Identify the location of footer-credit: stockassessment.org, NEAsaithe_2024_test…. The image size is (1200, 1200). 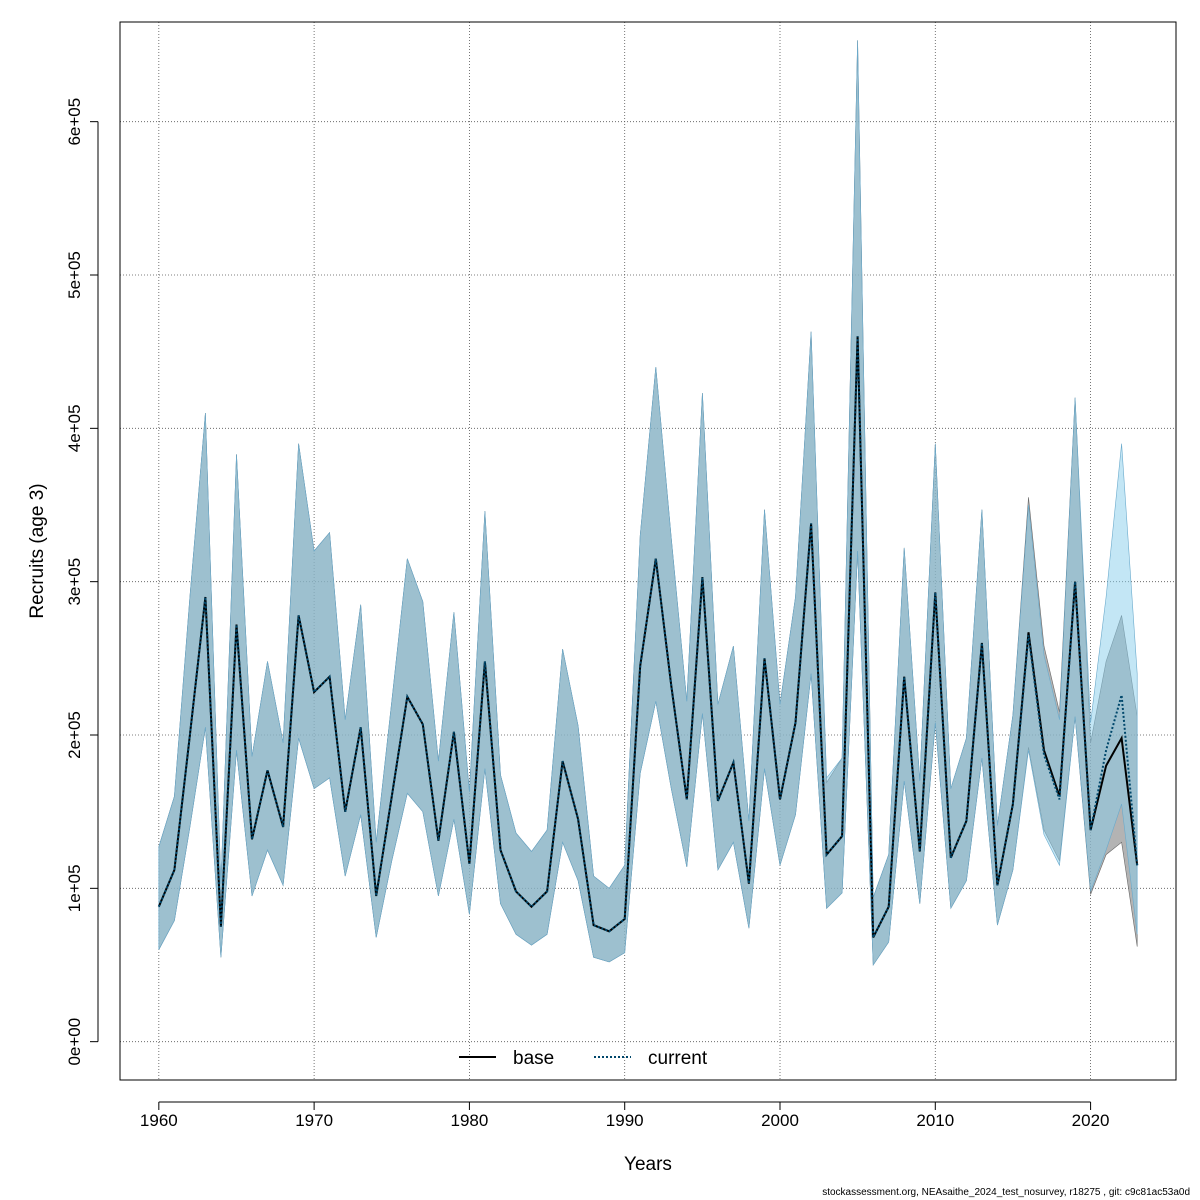
(1006, 1192).